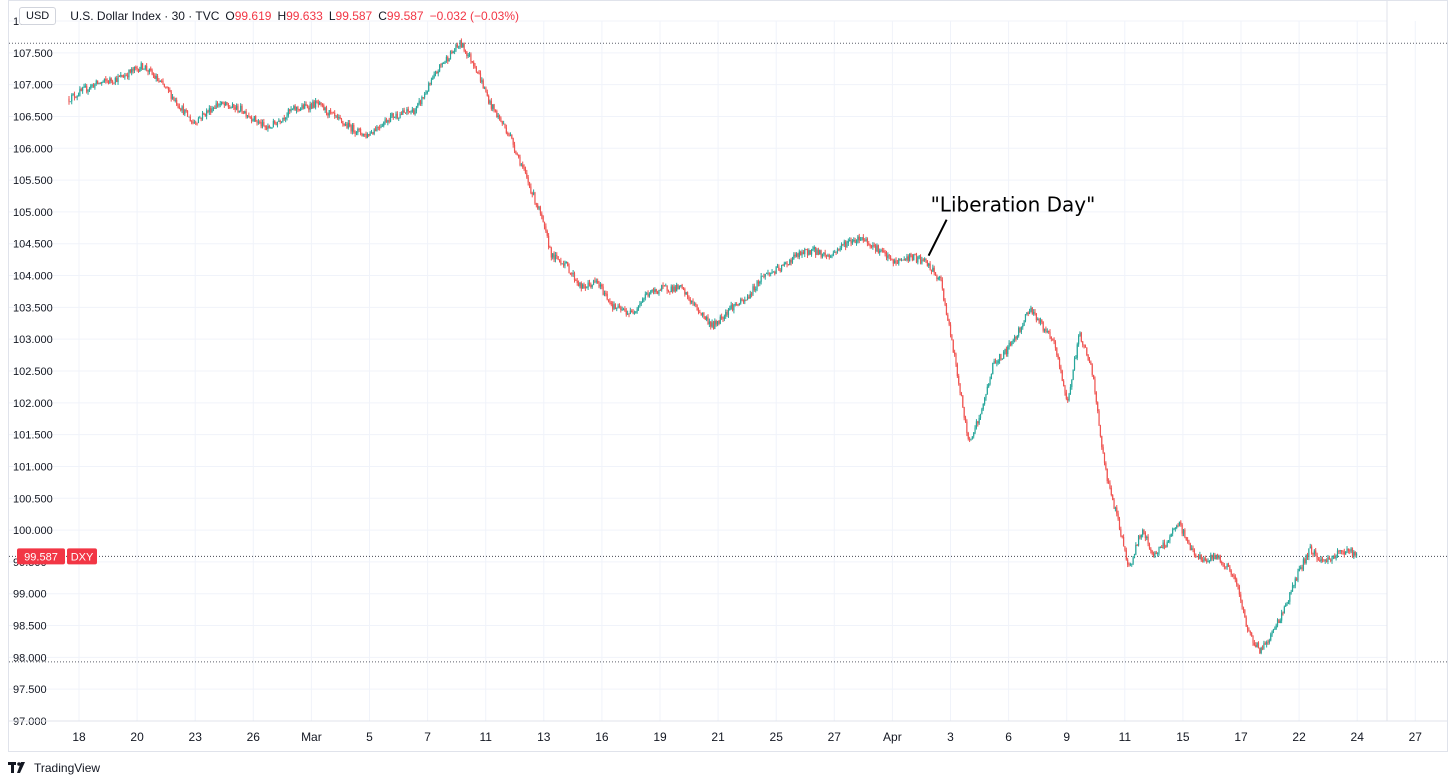 The image size is (1456, 782). I want to click on time-tick-label: 18, so click(79, 737).